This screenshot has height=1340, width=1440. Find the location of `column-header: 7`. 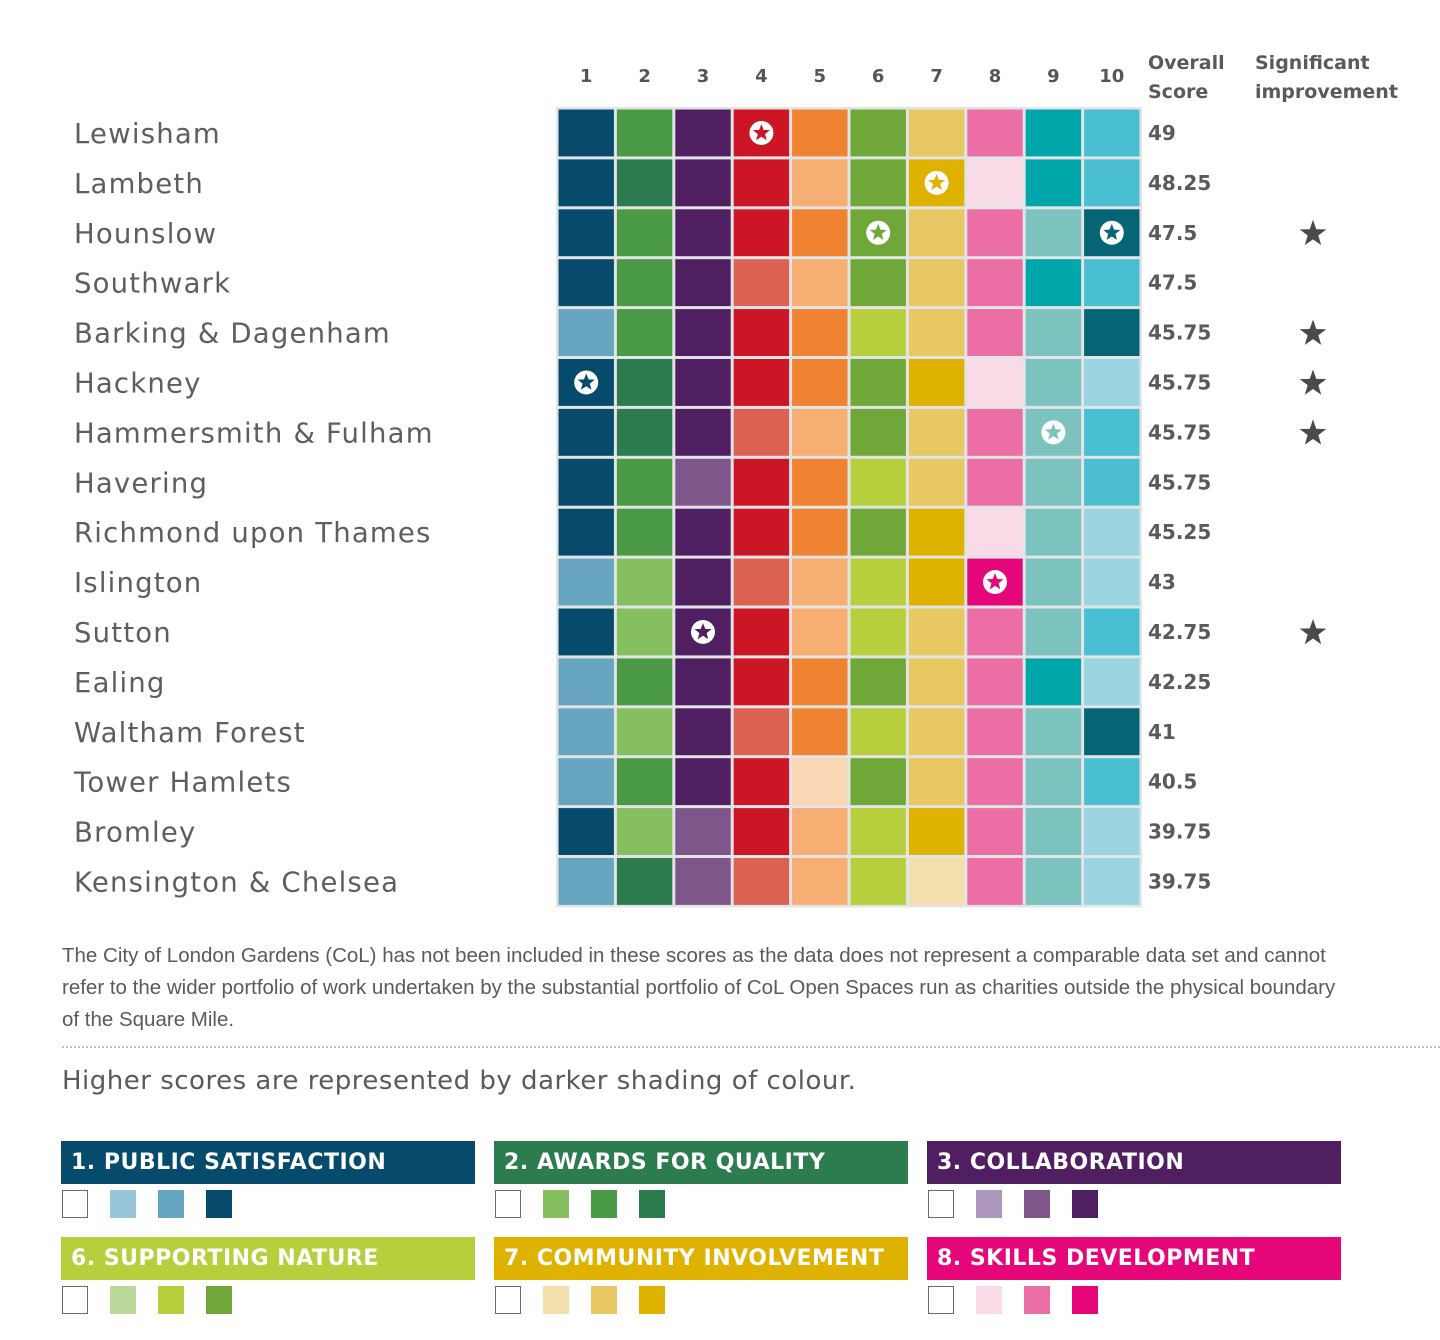

column-header: 7 is located at coordinates (936, 76).